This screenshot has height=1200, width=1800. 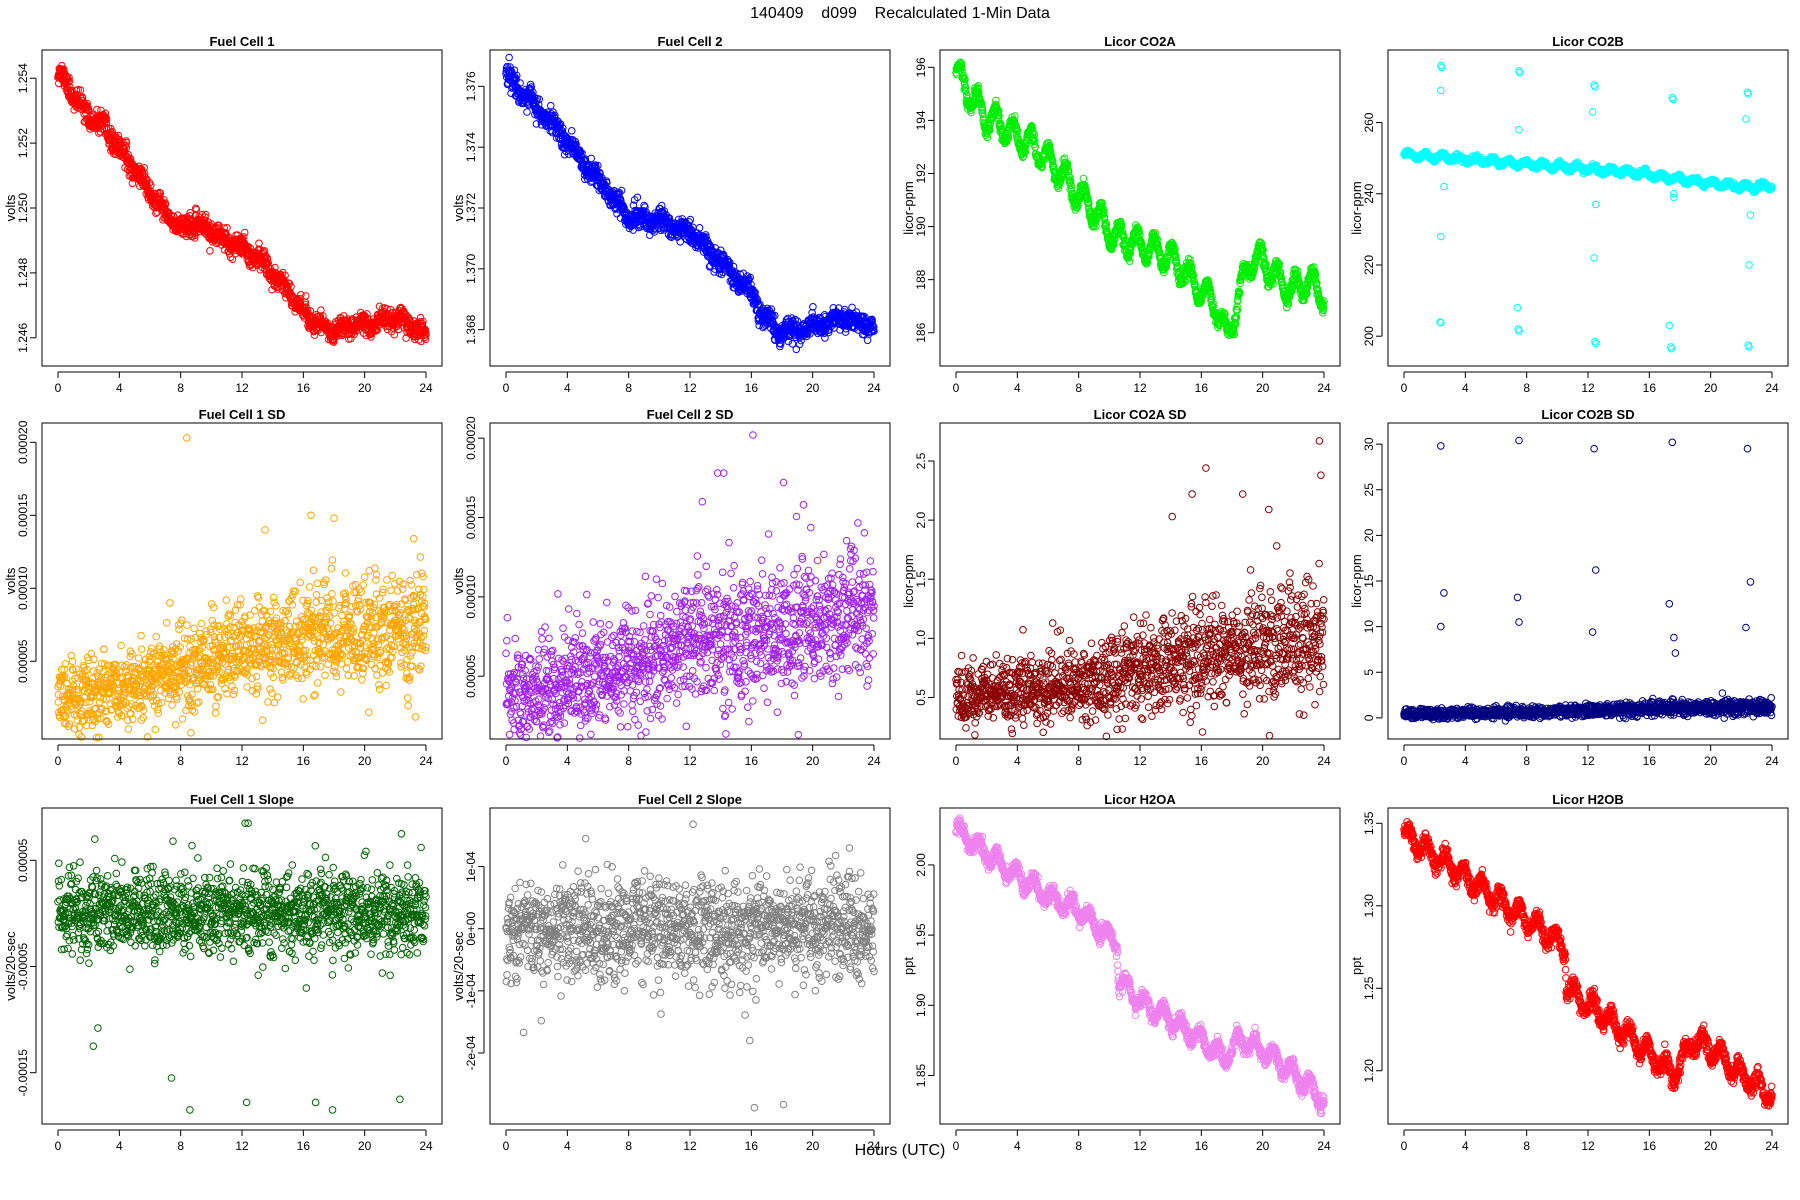 What do you see at coordinates (689, 41) in the screenshot?
I see `panel-title: Fuel Cell 2` at bounding box center [689, 41].